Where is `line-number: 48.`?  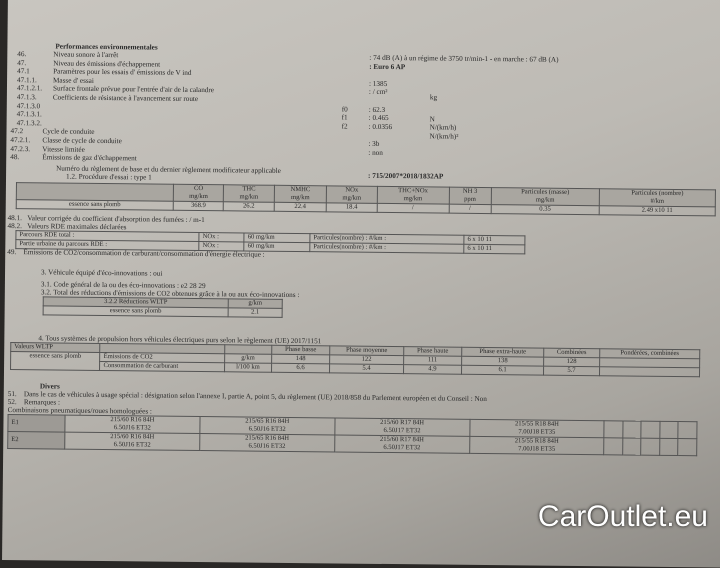
line-number: 48. is located at coordinates (14, 157).